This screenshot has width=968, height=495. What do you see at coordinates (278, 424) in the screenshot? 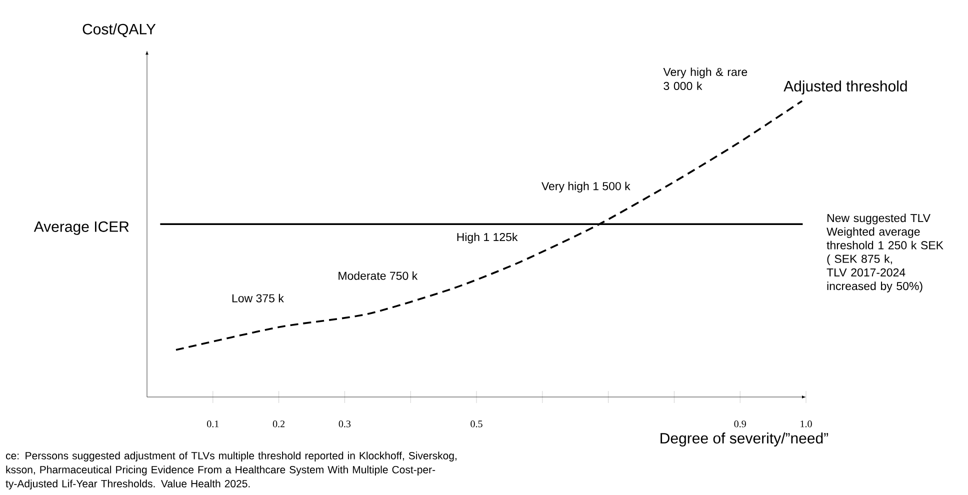
I see `x-tick-label: 0.2` at bounding box center [278, 424].